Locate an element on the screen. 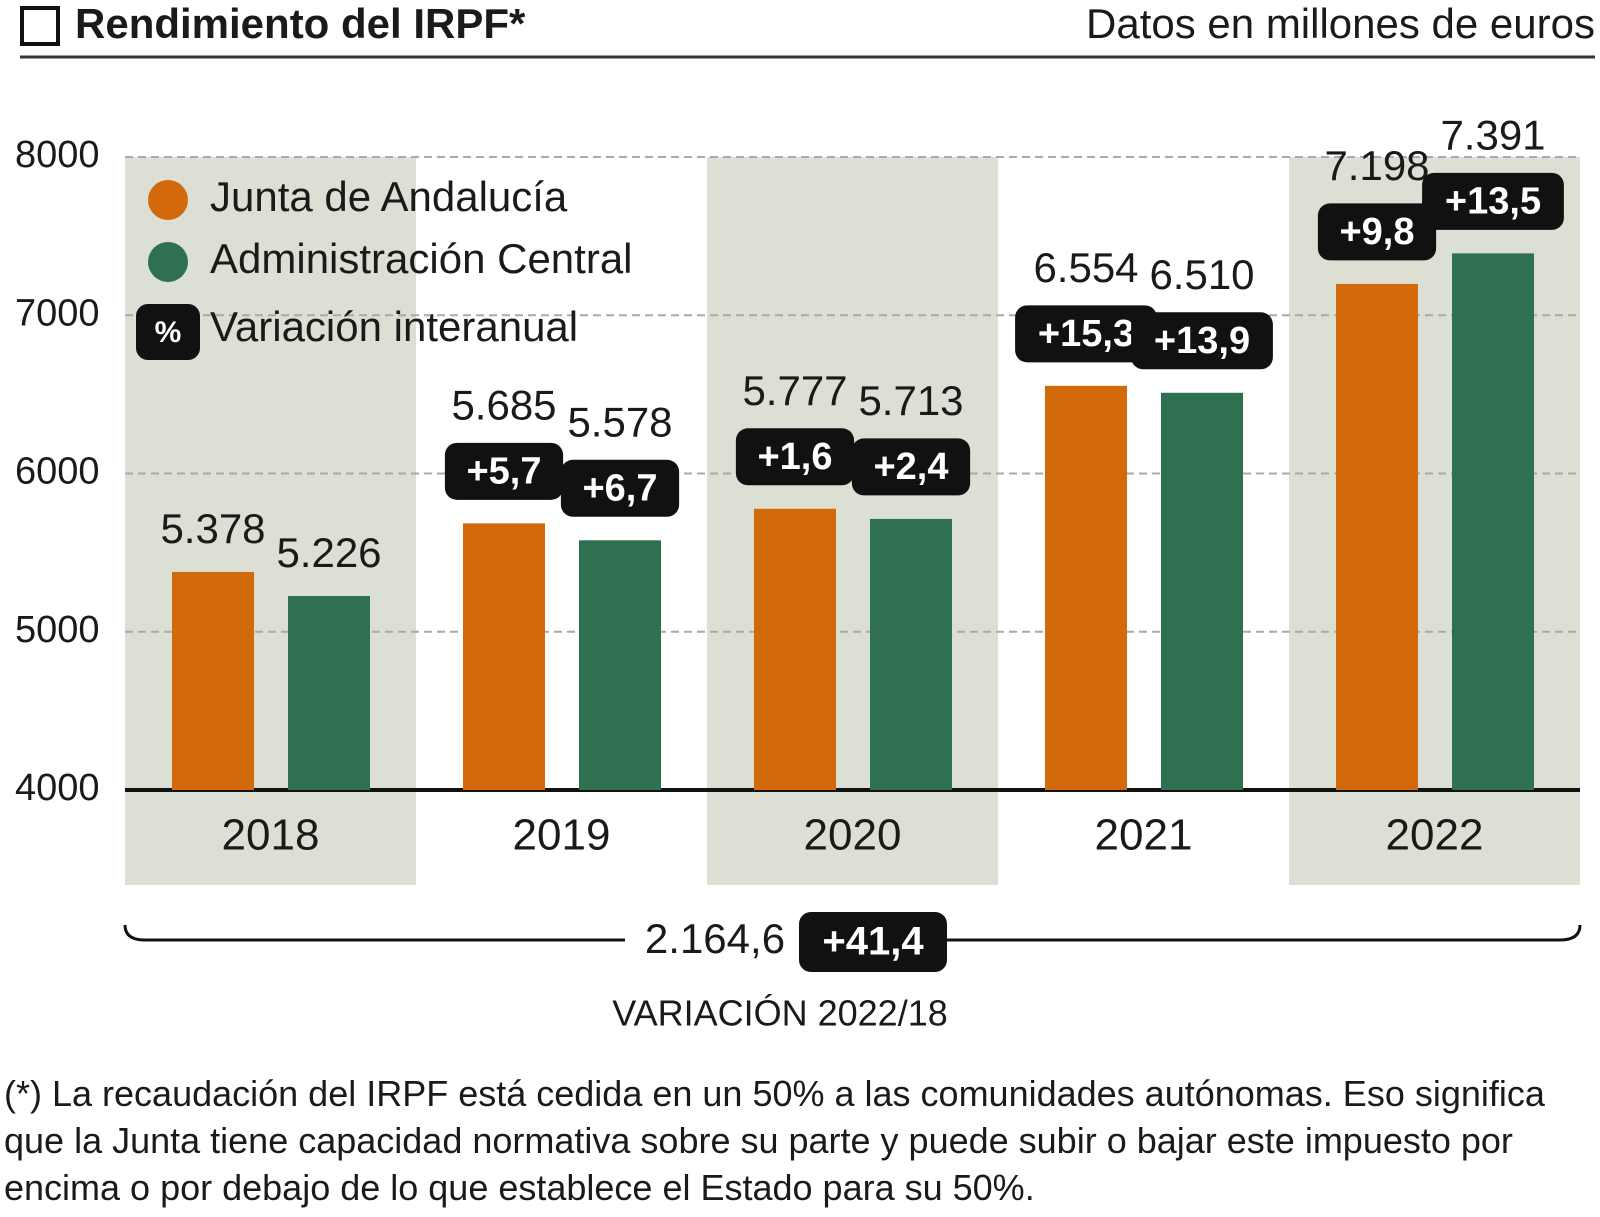 The width and height of the screenshot is (1600, 1217). value-label: 5.578 is located at coordinates (619, 421).